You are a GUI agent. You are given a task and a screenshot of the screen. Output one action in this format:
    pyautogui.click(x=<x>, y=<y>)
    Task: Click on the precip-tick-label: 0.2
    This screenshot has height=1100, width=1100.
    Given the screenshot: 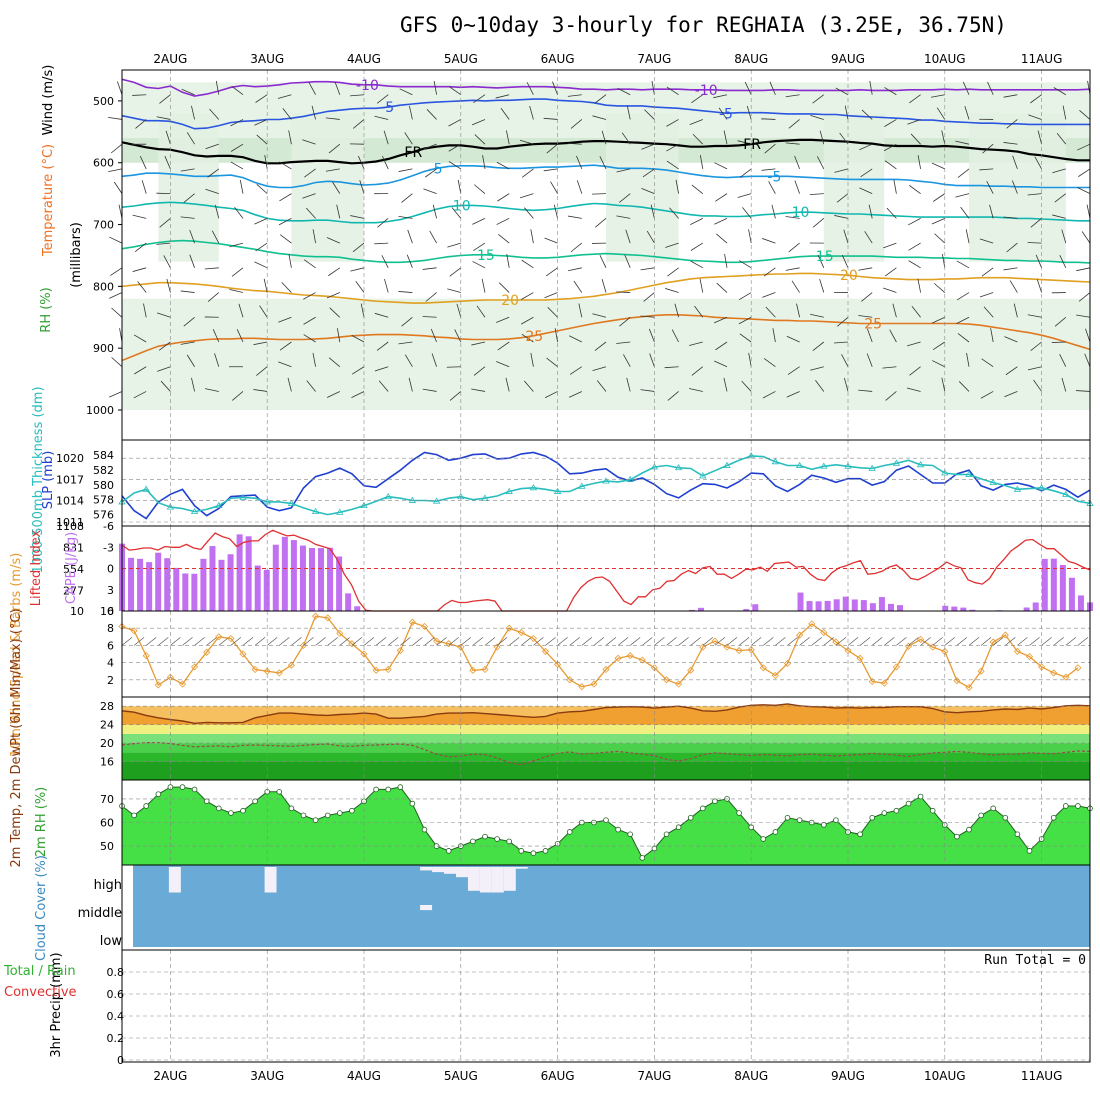 What is the action you would take?
    pyautogui.click(x=116, y=1038)
    